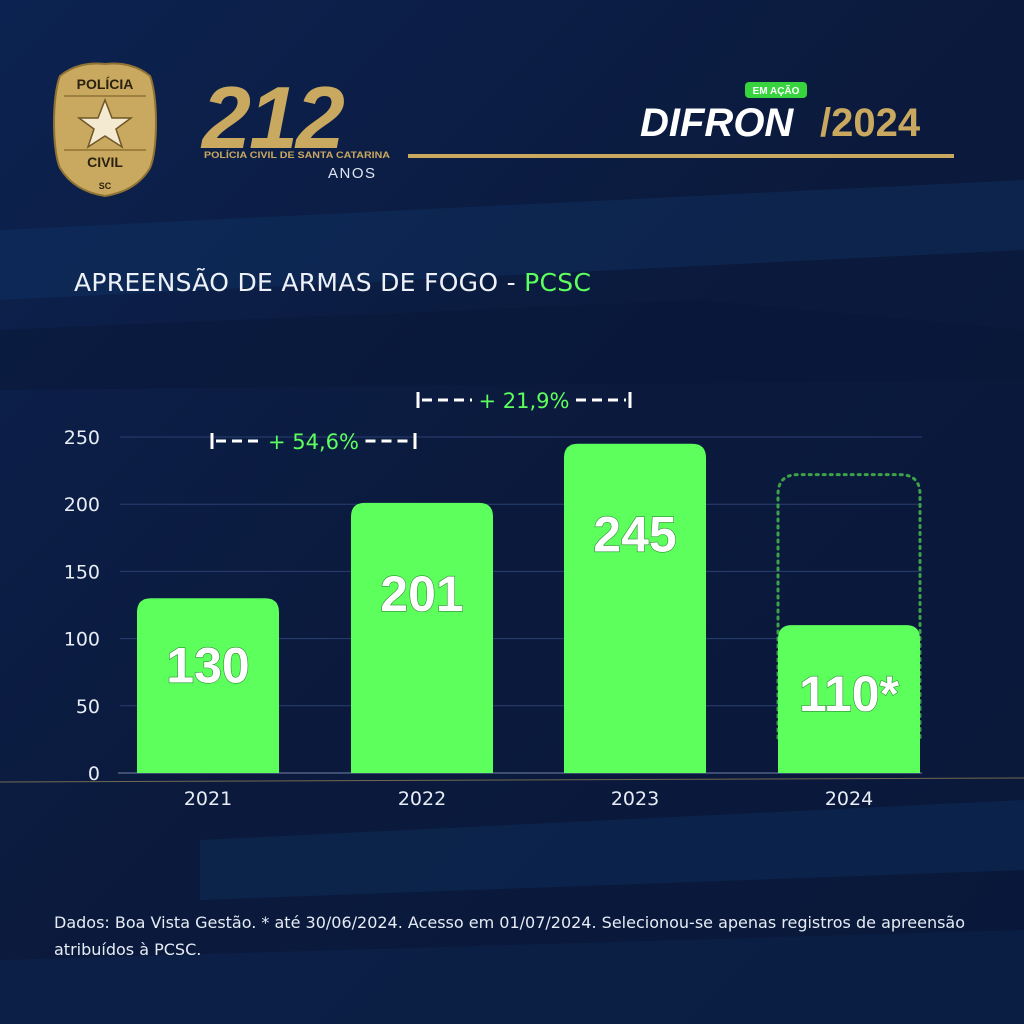  What do you see at coordinates (272, 117) in the screenshot?
I see `anniversary-number: 212` at bounding box center [272, 117].